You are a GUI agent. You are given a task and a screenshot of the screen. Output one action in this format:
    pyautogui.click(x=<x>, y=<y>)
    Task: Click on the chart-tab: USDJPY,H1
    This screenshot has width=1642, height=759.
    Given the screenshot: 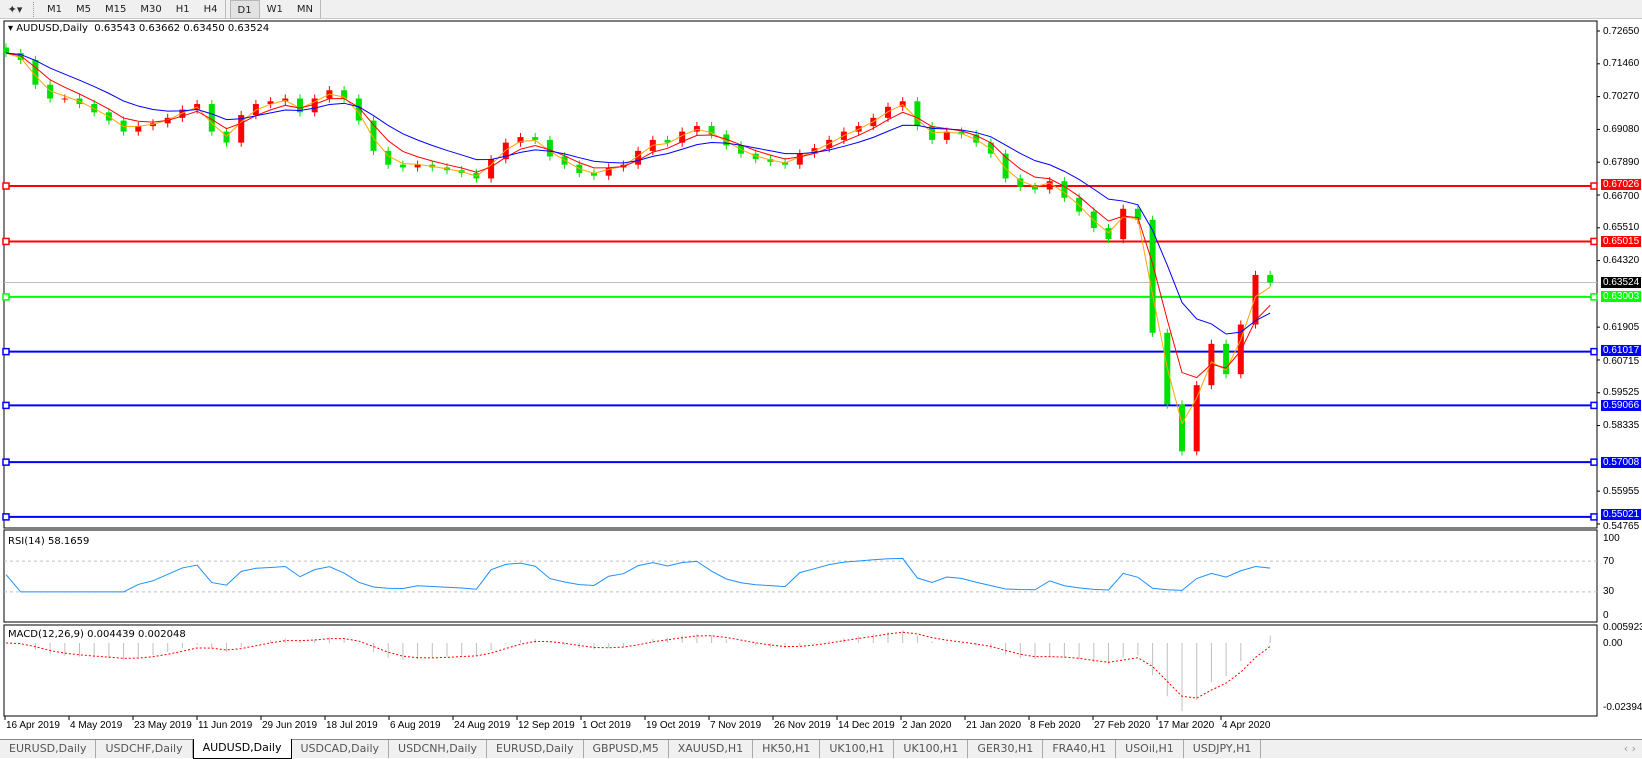 What is the action you would take?
    pyautogui.click(x=1223, y=749)
    